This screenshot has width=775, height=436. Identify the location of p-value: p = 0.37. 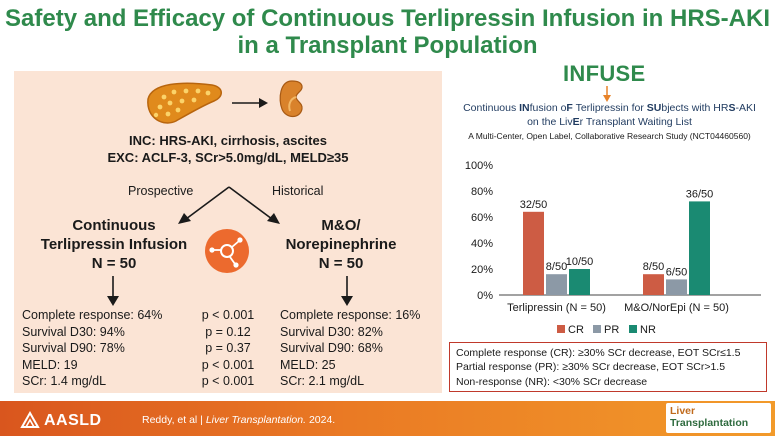
(228, 348).